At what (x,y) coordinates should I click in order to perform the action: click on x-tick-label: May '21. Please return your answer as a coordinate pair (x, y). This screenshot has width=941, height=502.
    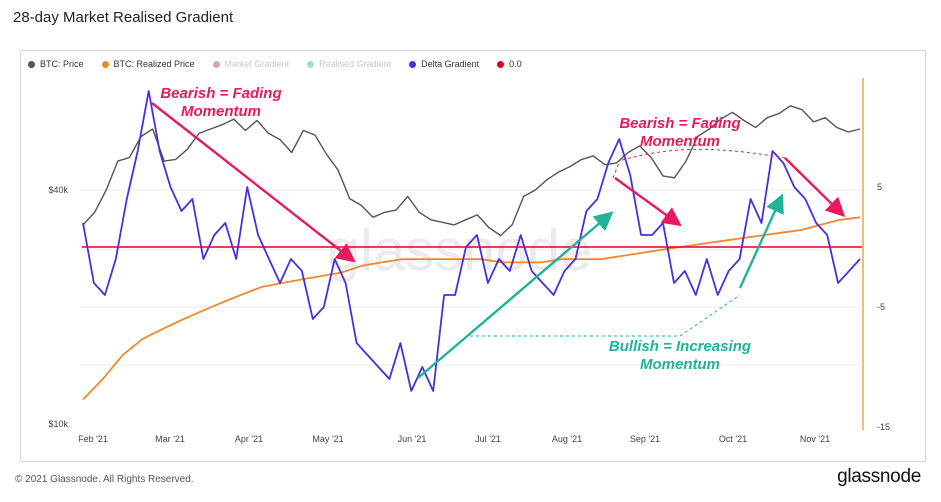
    Looking at the image, I should click on (327, 439).